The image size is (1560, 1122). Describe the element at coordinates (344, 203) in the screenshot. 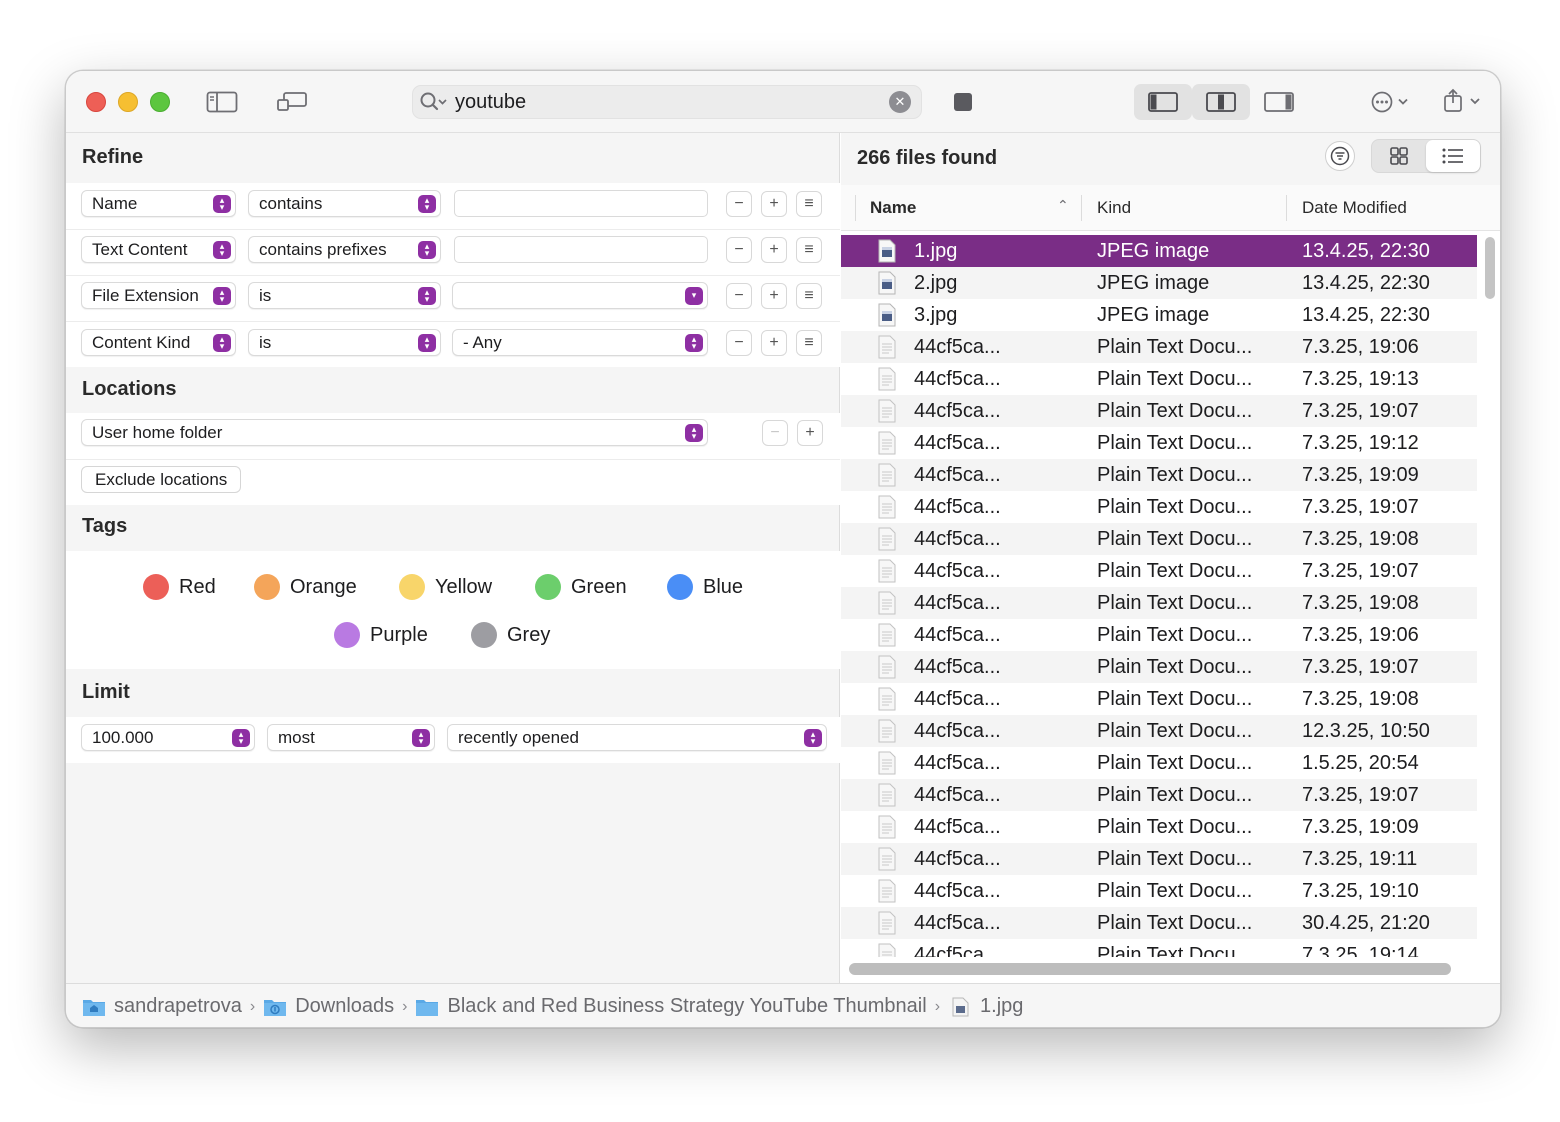

I see `criterion-operator-popup: contains ▴ ▾` at that location.